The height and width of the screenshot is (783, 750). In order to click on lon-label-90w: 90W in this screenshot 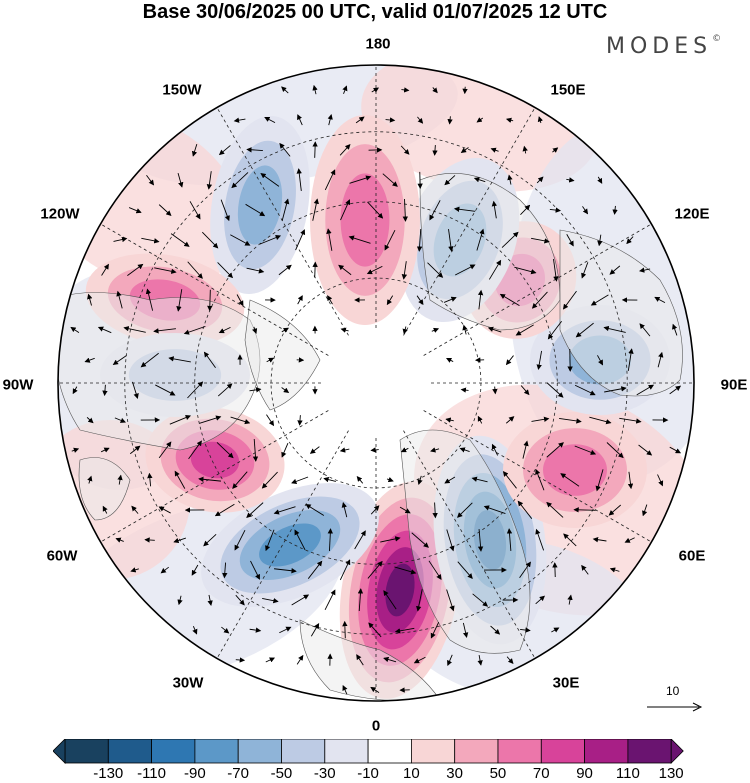, I will do `click(18, 385)`.